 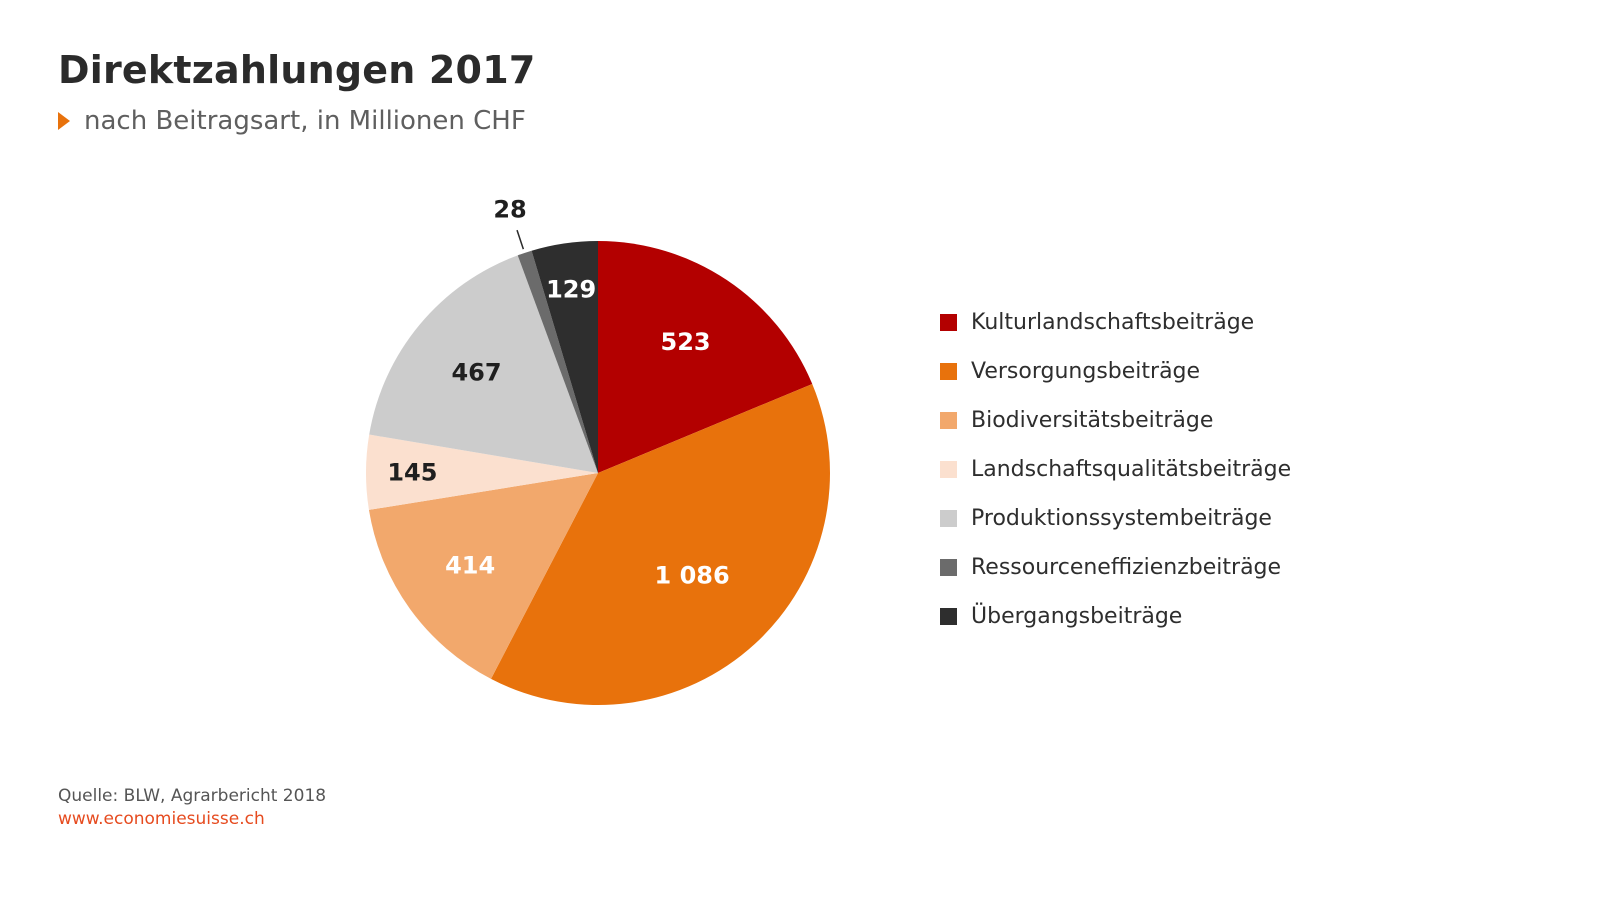 What do you see at coordinates (660, 544) in the screenshot?
I see `pie-slice-versorgungsbeitrage` at bounding box center [660, 544].